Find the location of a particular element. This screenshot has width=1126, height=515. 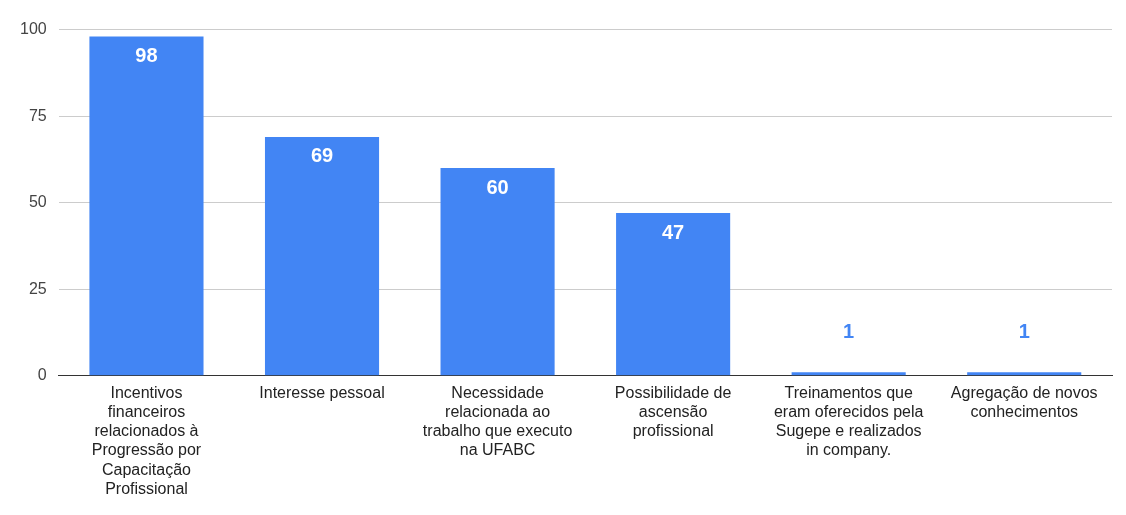

x-tick-label: Treinamentos que eram oferecidos pela Sugepe e realizados in company. is located at coordinates (848, 421).